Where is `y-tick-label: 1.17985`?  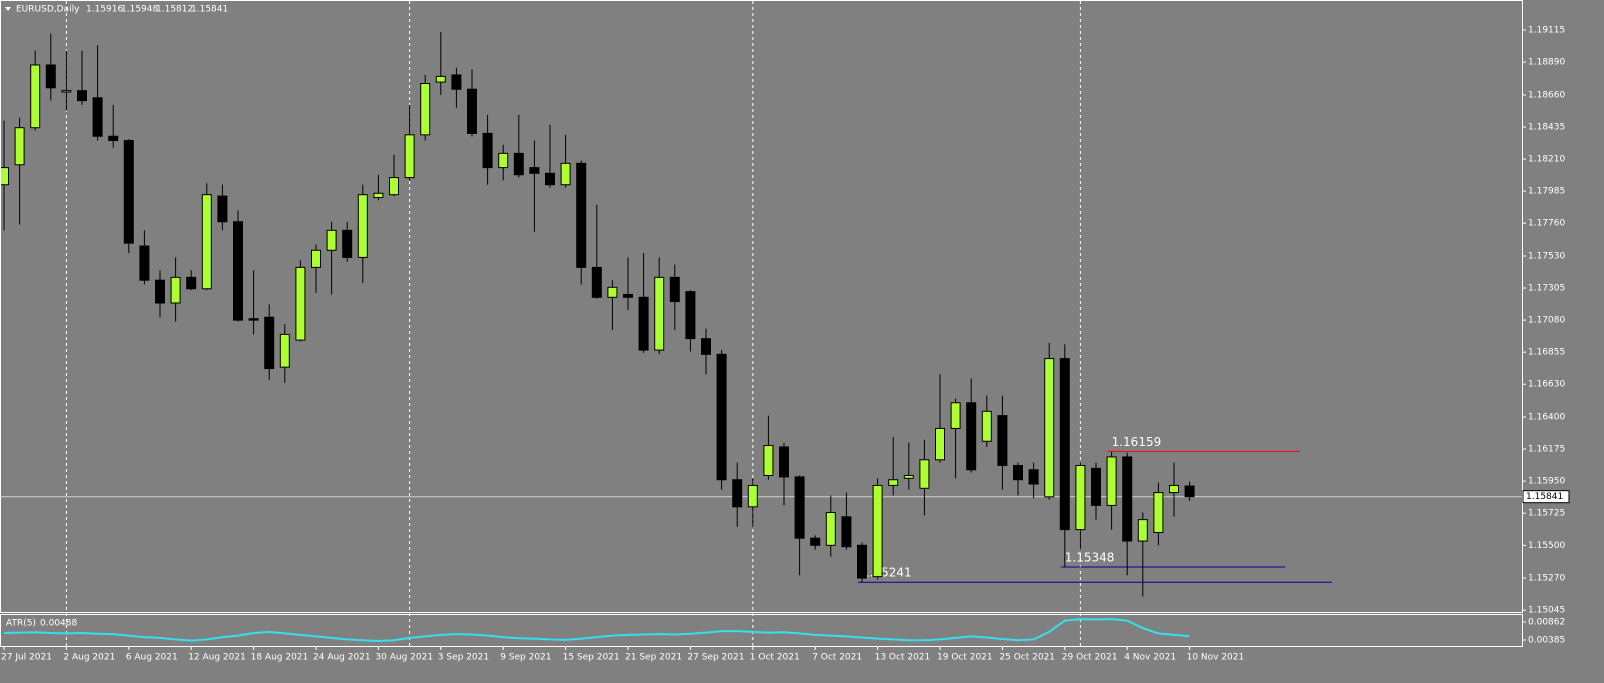
y-tick-label: 1.17985 is located at coordinates (1546, 192).